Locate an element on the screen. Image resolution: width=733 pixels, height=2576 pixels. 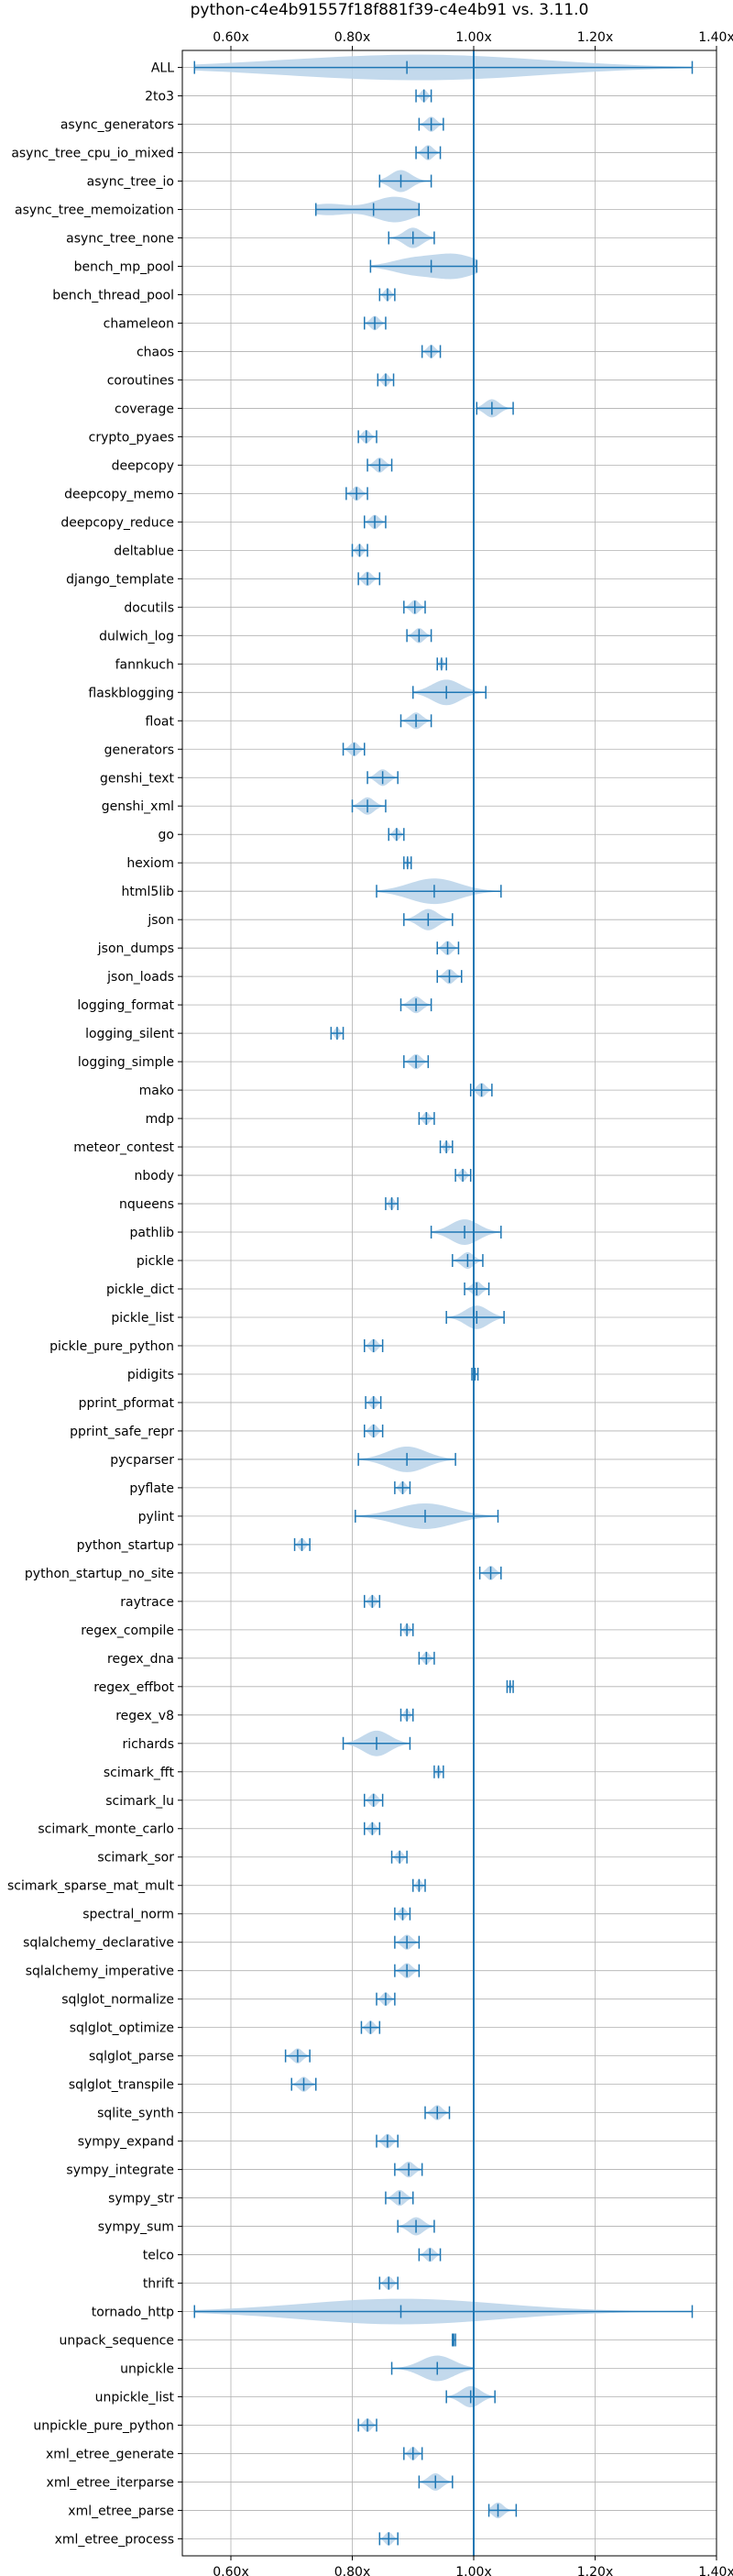
category-label: sqlglot_optimize is located at coordinates (122, 2029).